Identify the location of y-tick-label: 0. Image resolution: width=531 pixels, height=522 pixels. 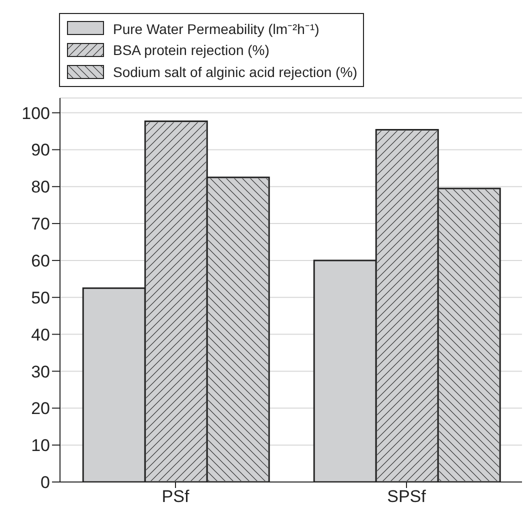
(45, 482).